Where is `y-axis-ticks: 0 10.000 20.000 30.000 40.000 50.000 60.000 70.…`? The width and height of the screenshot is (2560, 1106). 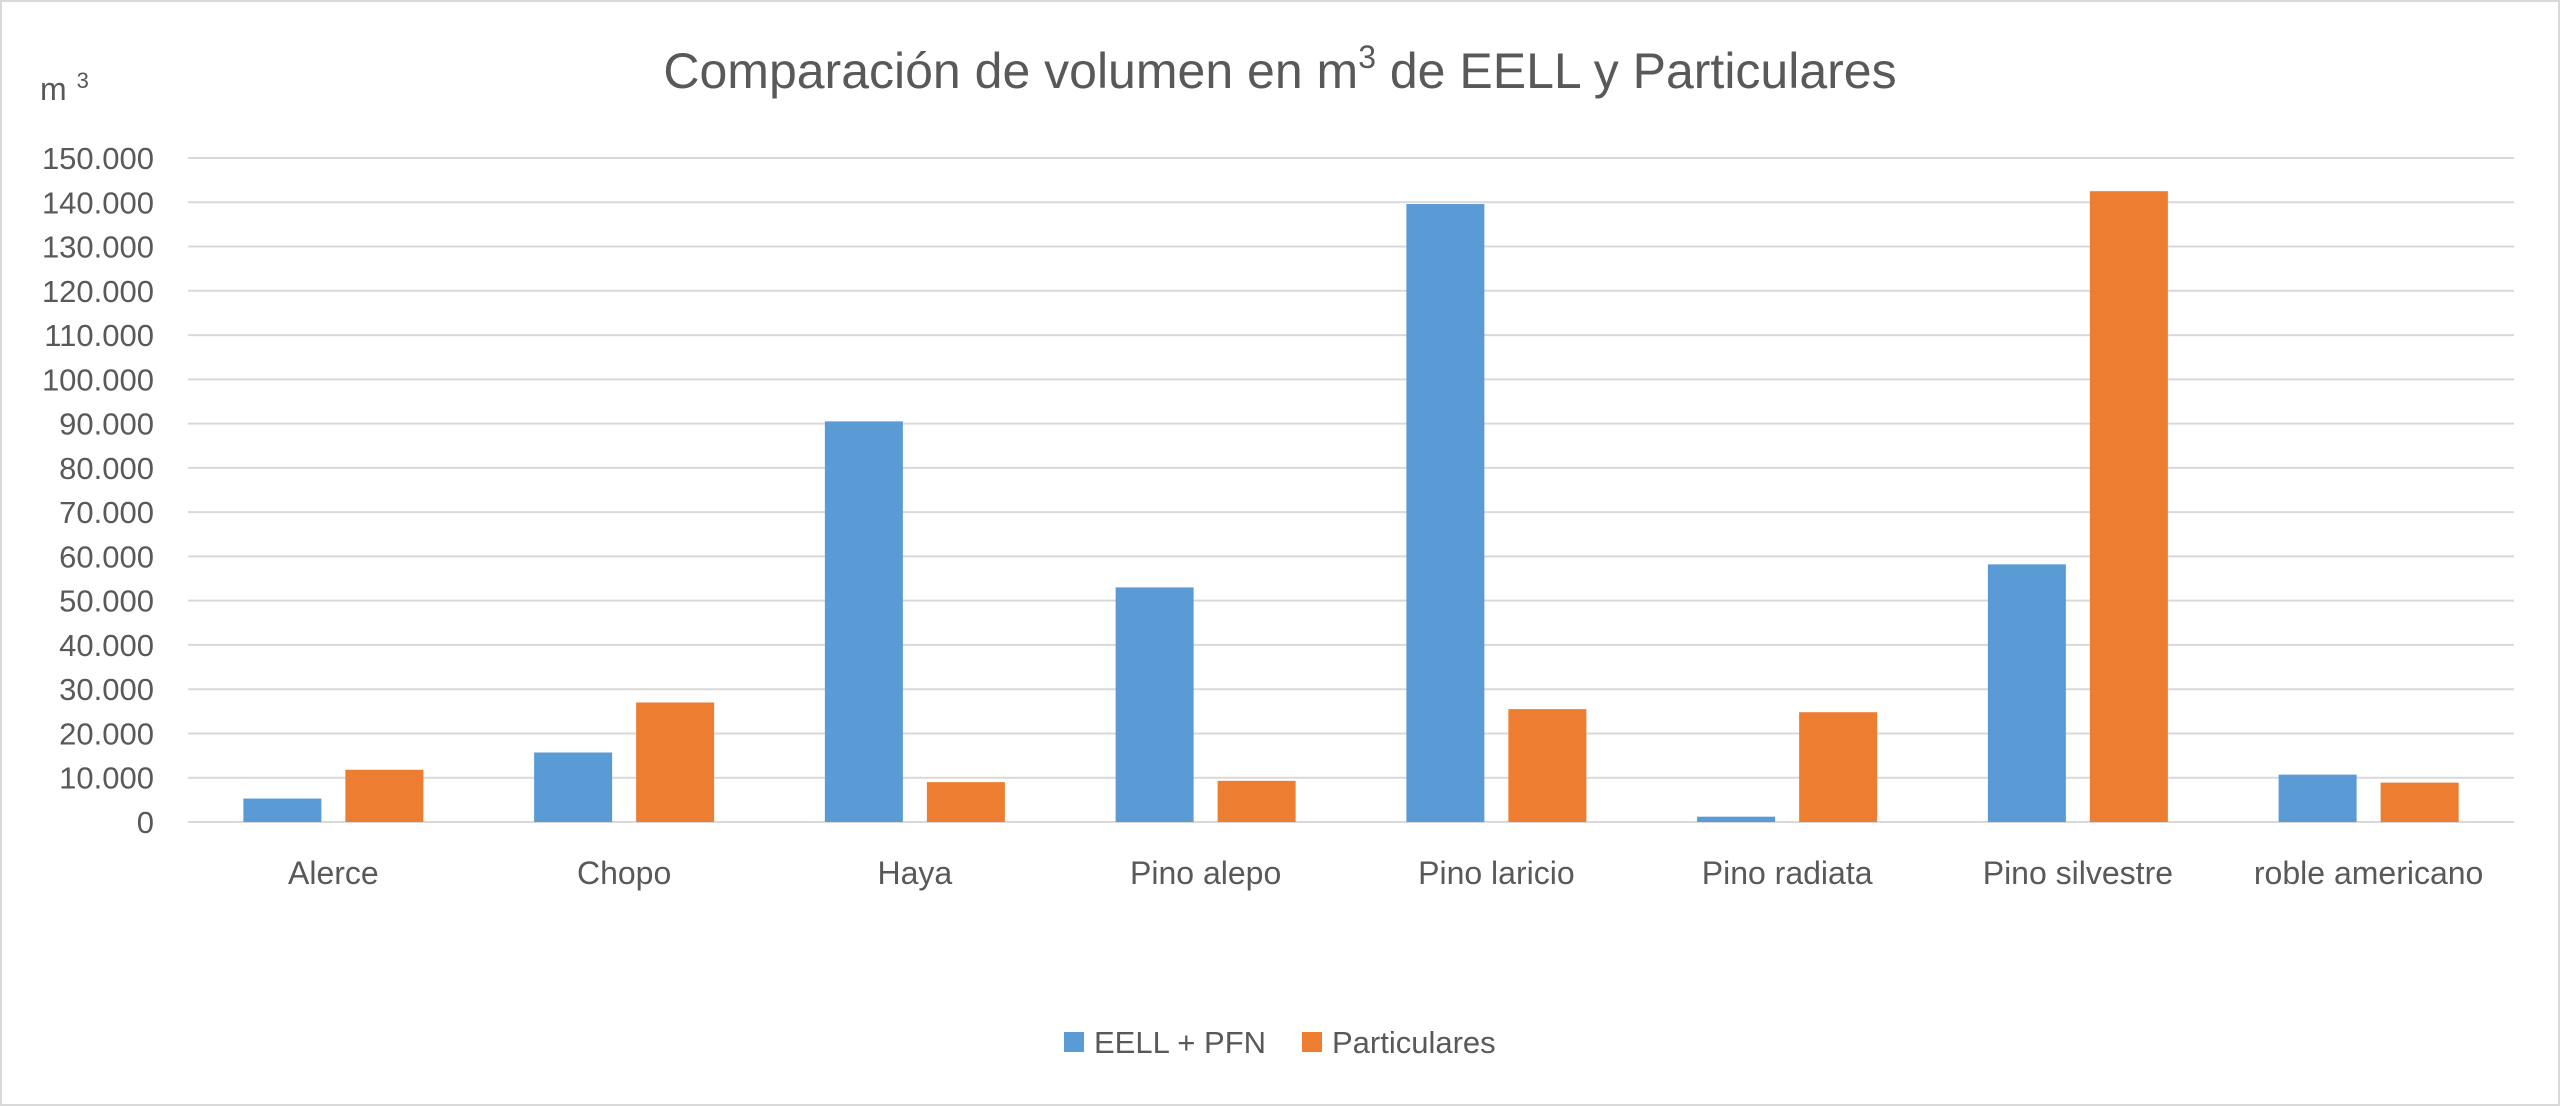
y-axis-ticks: 0 10.000 20.000 30.000 40.000 50.000 60.000 70.… is located at coordinates (98, 490).